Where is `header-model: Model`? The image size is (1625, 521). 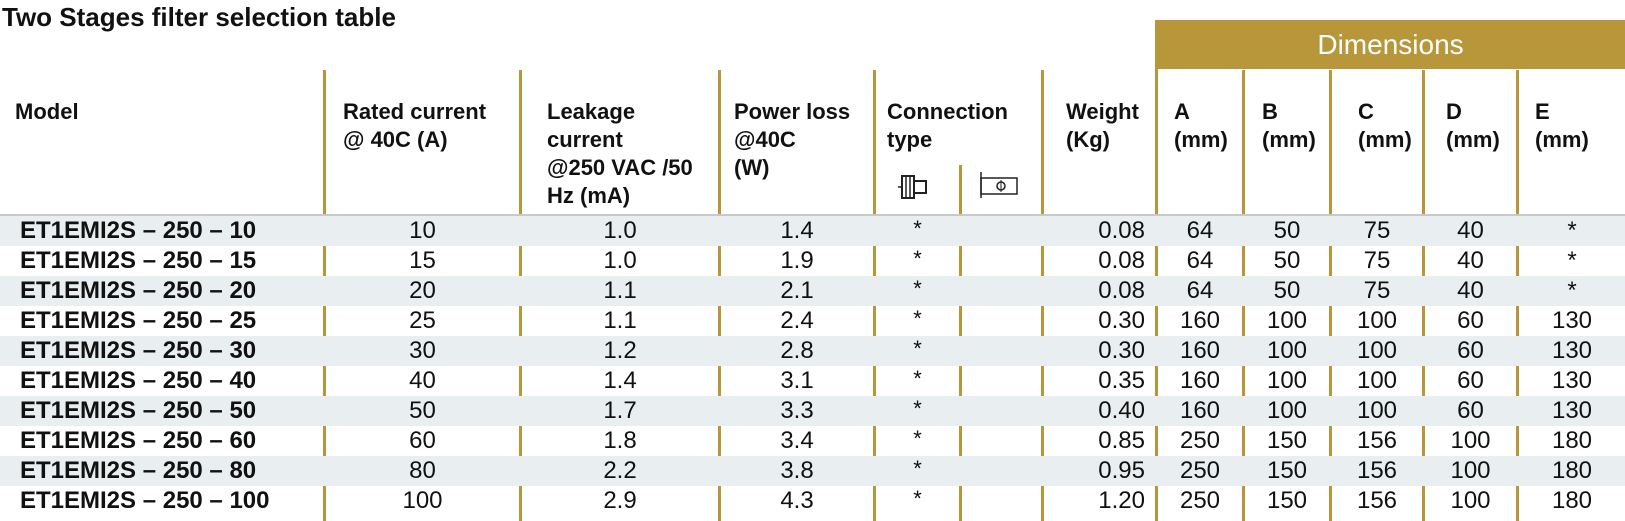
header-model: Model is located at coordinates (47, 111).